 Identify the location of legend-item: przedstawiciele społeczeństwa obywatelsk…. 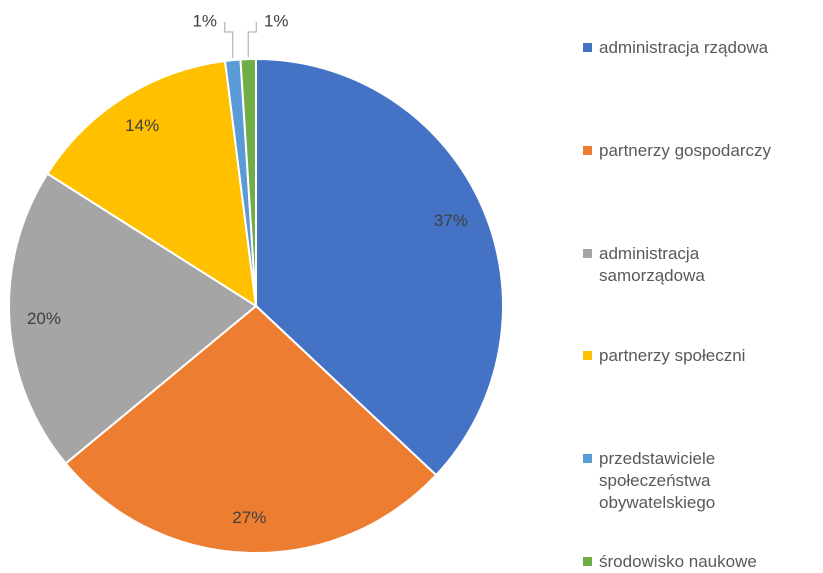
(693, 481).